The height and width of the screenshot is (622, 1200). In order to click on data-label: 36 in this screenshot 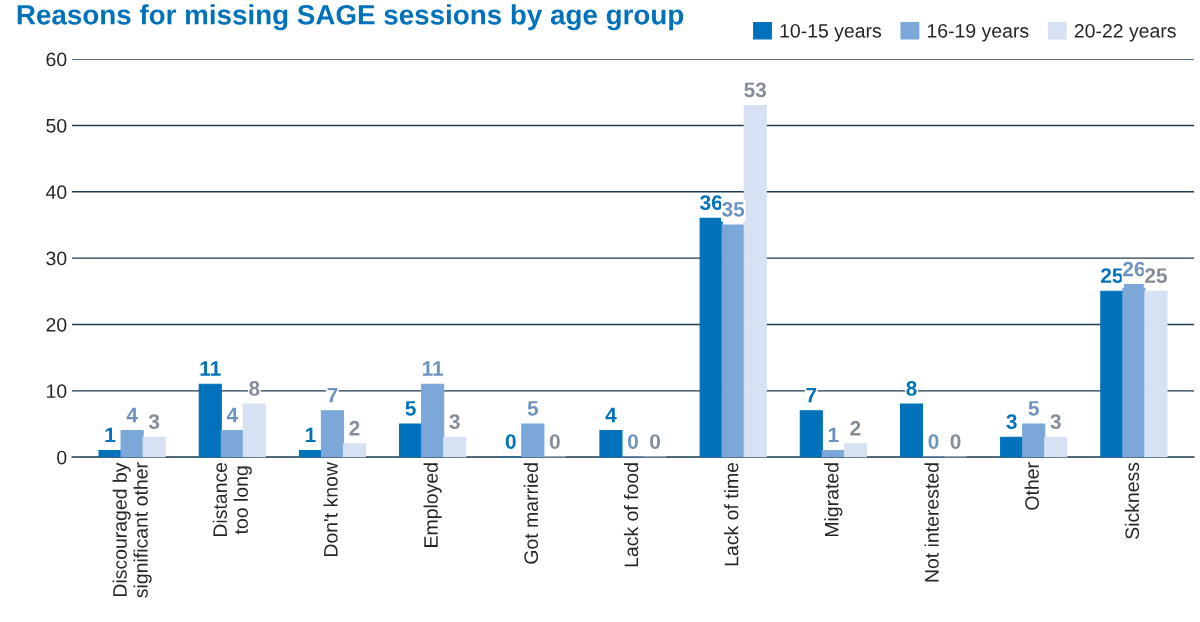, I will do `click(711, 203)`.